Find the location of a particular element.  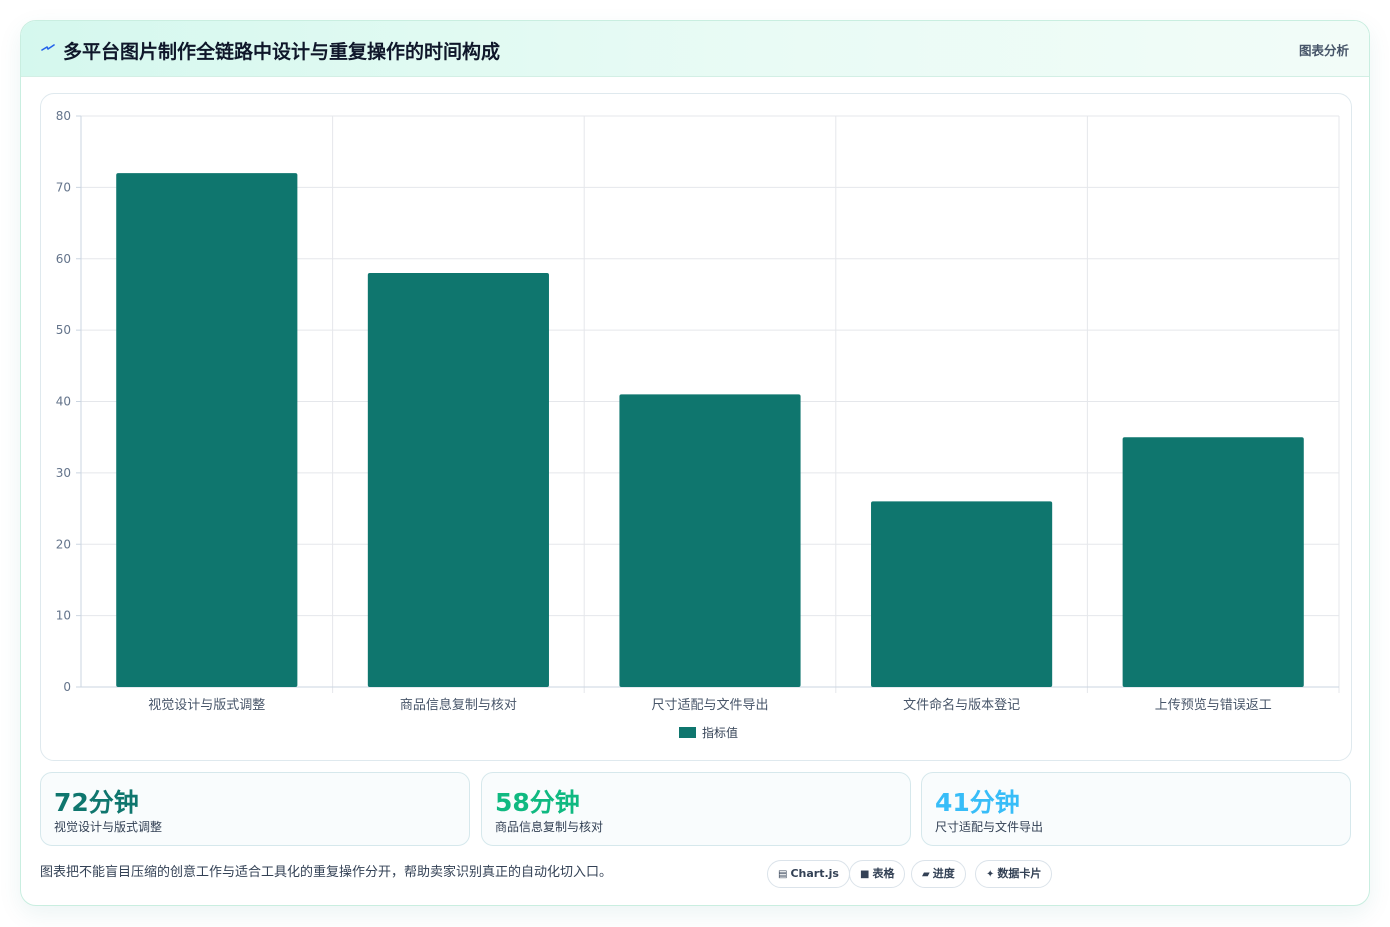

chip-table: ■ 表格 is located at coordinates (877, 874).